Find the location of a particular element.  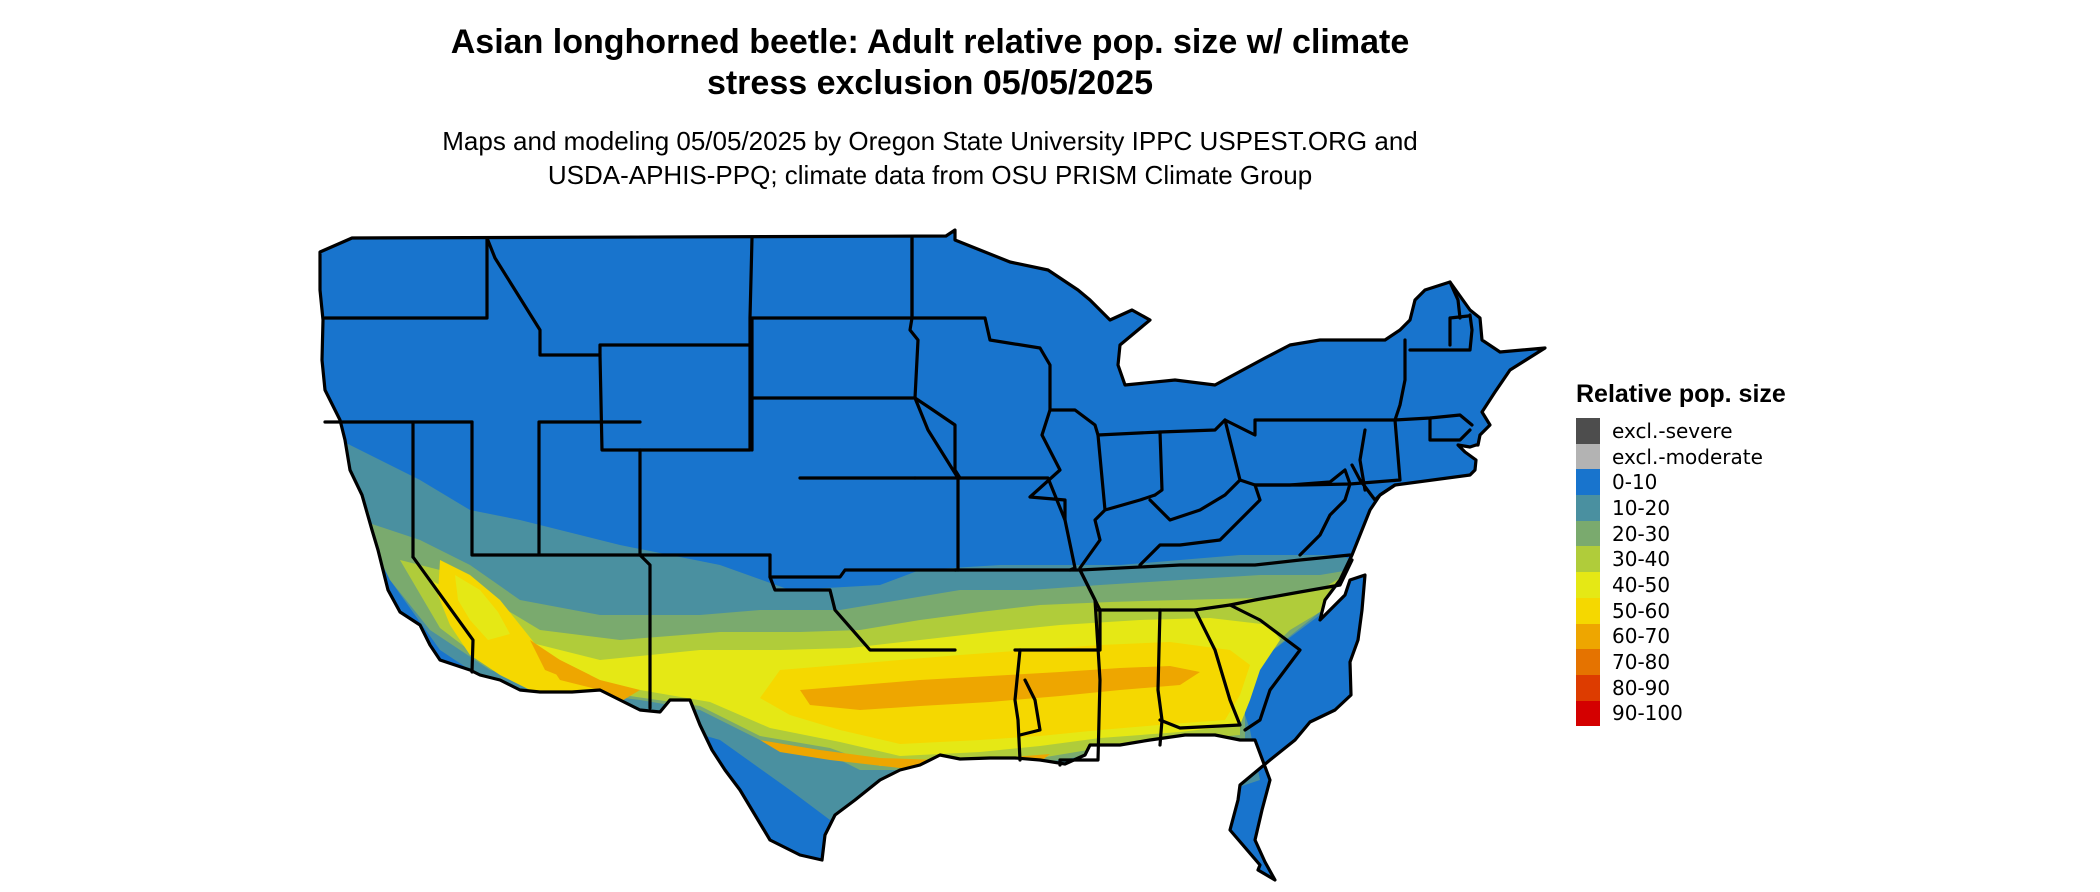

legend-label: 10-20 is located at coordinates (1641, 507).